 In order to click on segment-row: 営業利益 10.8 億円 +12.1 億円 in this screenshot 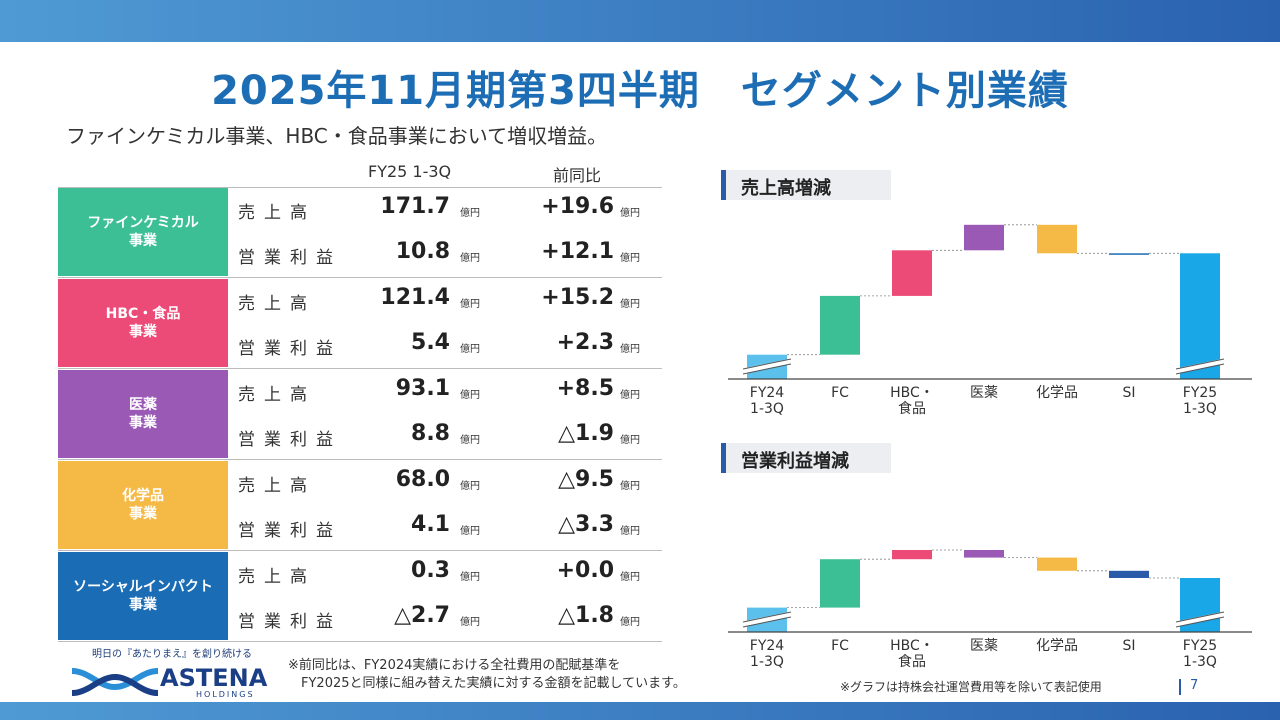, I will do `click(445, 255)`.